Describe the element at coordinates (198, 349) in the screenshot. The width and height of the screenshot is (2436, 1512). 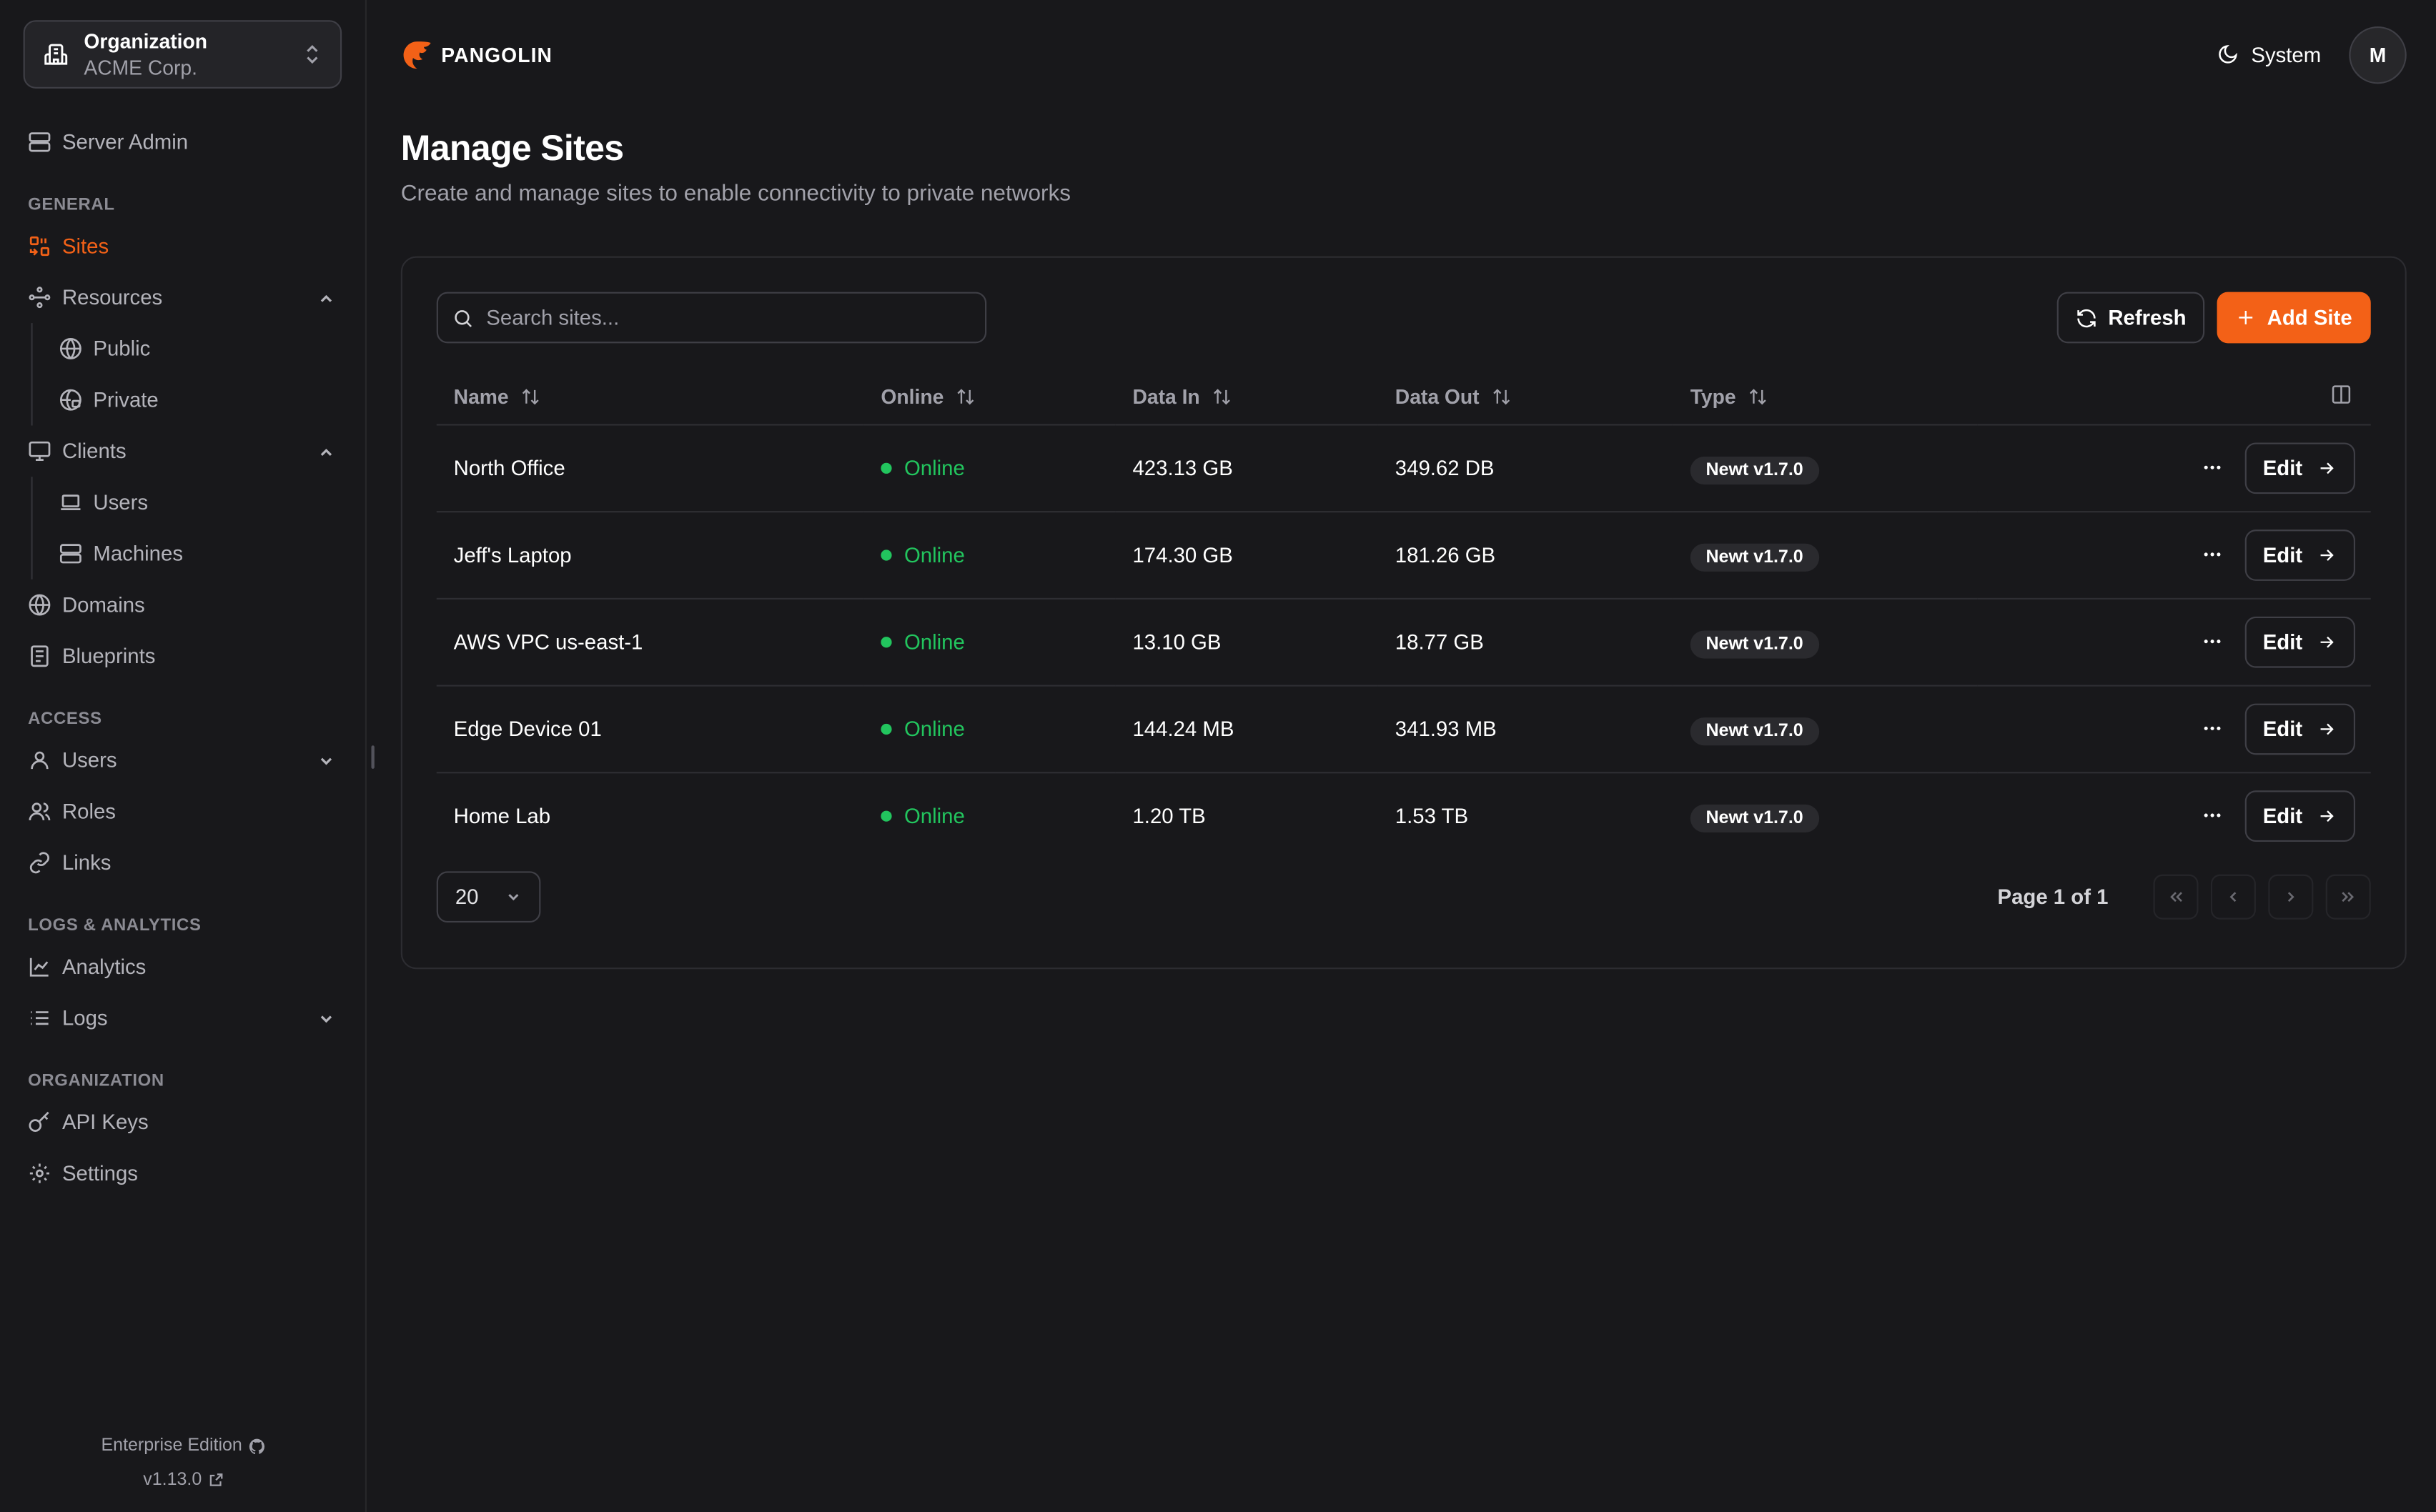
I see `sidebar-item-public: Public` at that location.